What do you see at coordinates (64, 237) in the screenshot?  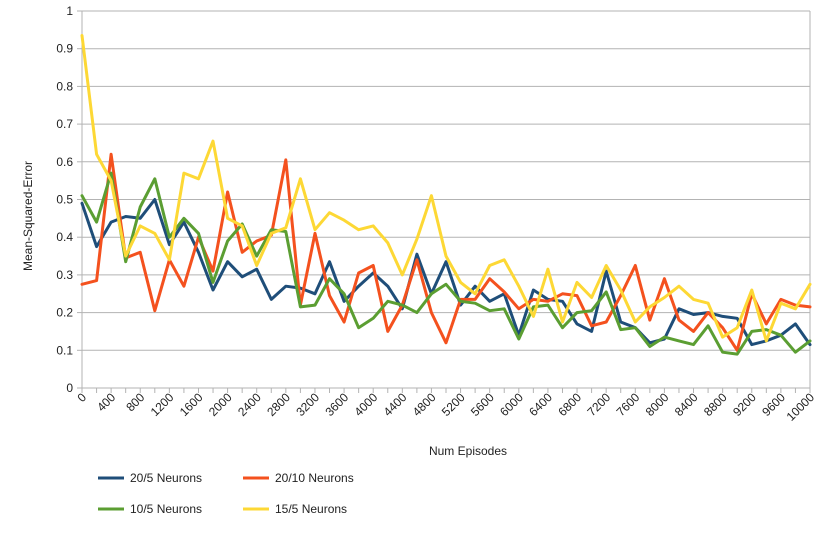 I see `y-tick-label: 0.4` at bounding box center [64, 237].